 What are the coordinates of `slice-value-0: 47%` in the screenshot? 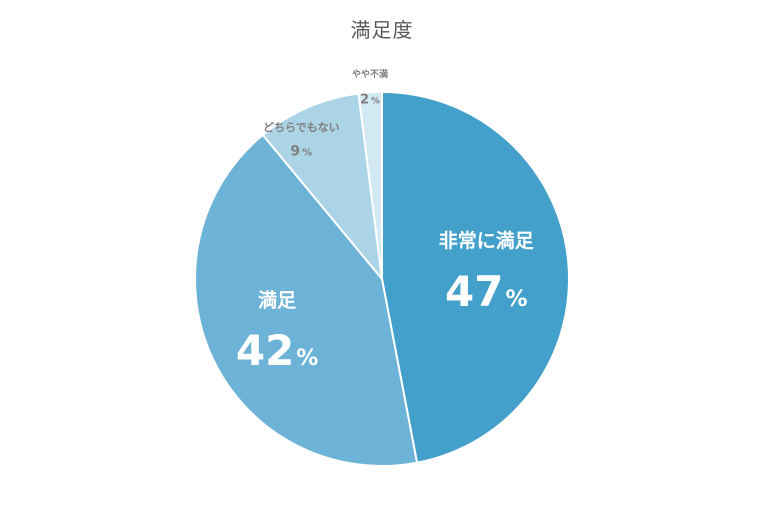 It's located at (486, 291).